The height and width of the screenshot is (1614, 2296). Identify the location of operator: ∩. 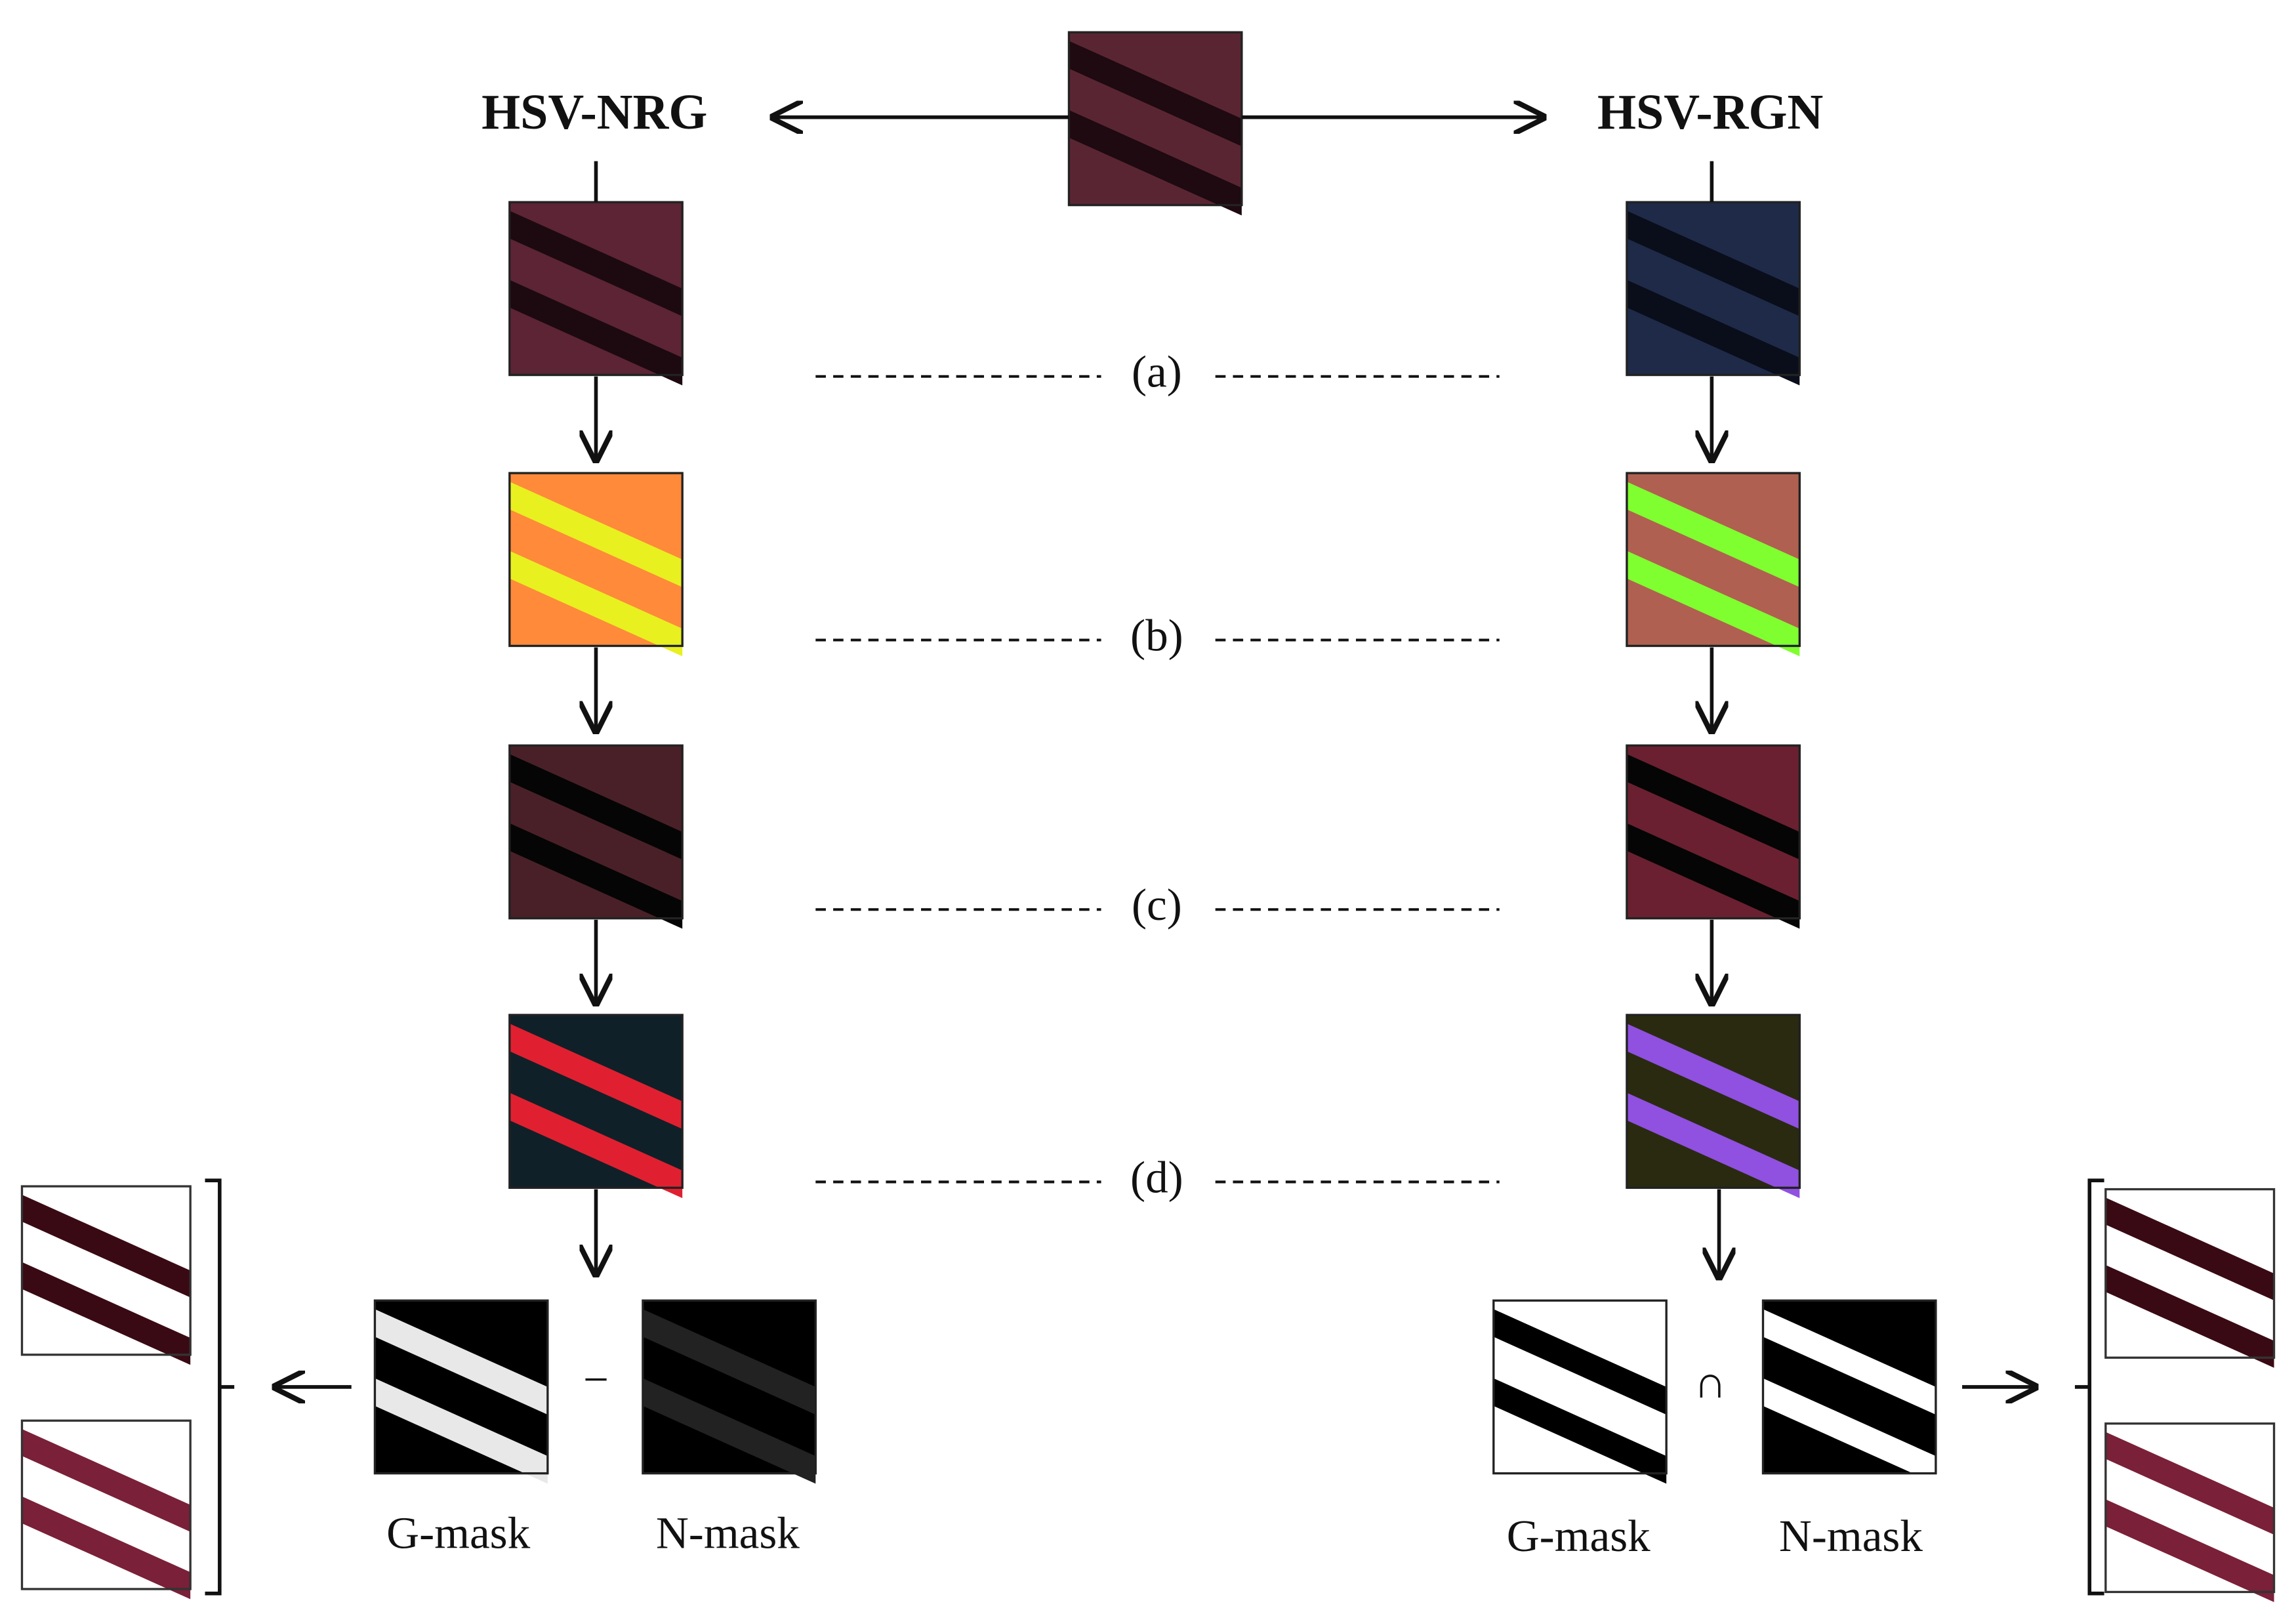
(1711, 1382).